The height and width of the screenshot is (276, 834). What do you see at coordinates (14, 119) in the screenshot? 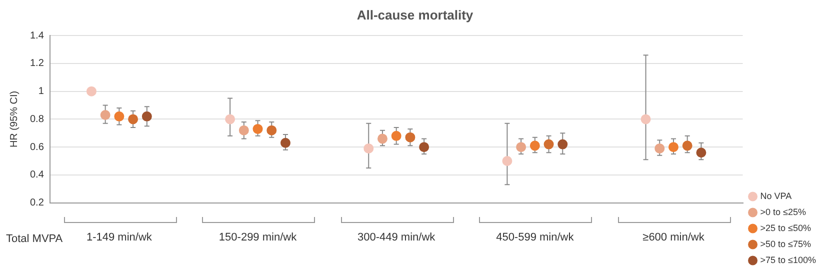
I see `y-axis-title: HR (95% CI)` at bounding box center [14, 119].